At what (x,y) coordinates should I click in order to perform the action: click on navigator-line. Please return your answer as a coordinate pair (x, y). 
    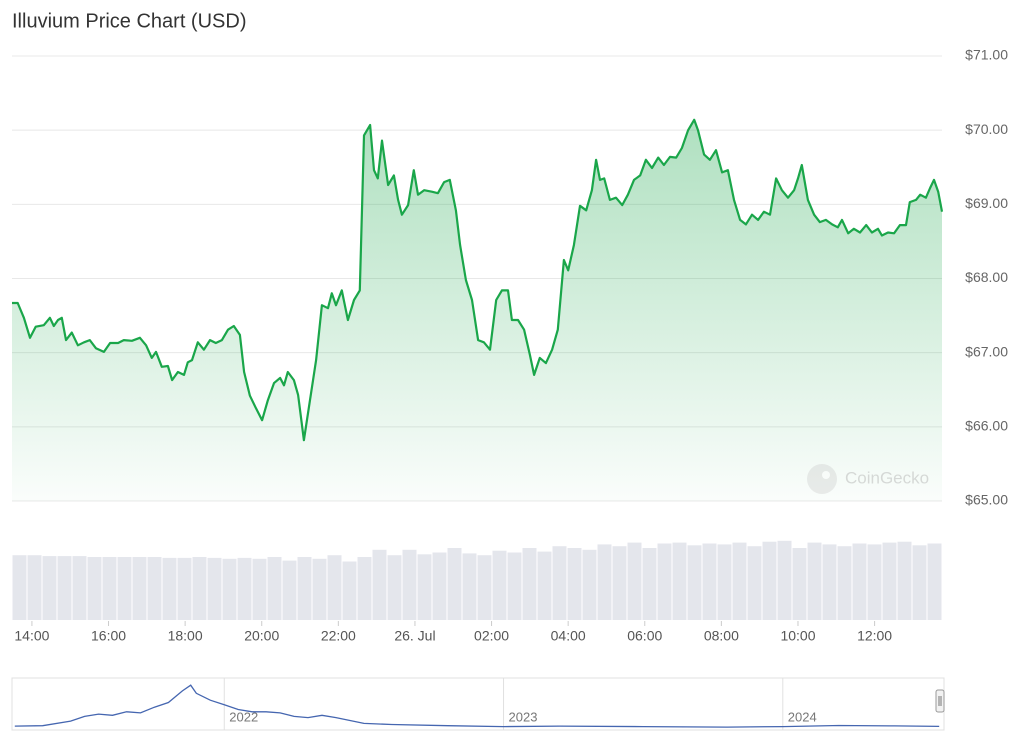
    Looking at the image, I should click on (477, 706).